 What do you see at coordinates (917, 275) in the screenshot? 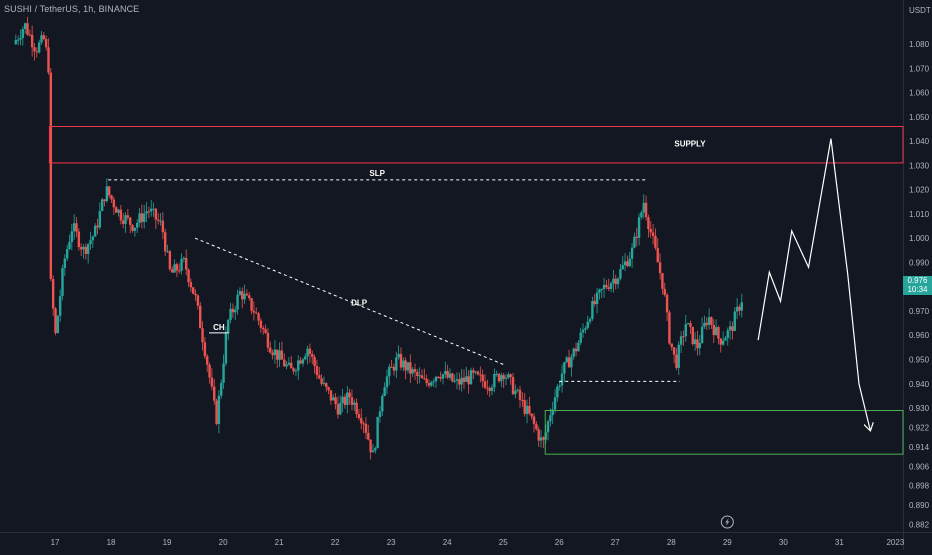
I see `price-axis` at bounding box center [917, 275].